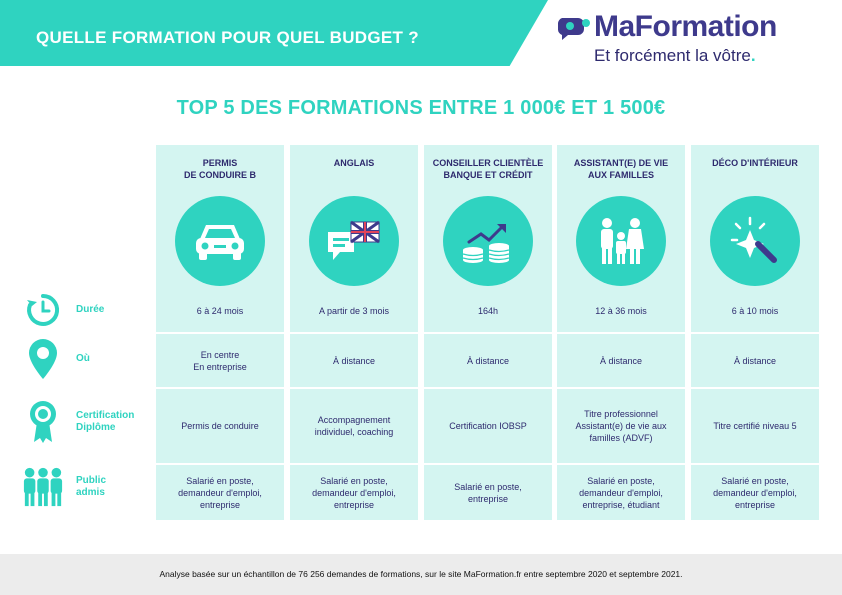 This screenshot has width=842, height=595. Describe the element at coordinates (43, 359) in the screenshot. I see `location-pin-icon` at that location.